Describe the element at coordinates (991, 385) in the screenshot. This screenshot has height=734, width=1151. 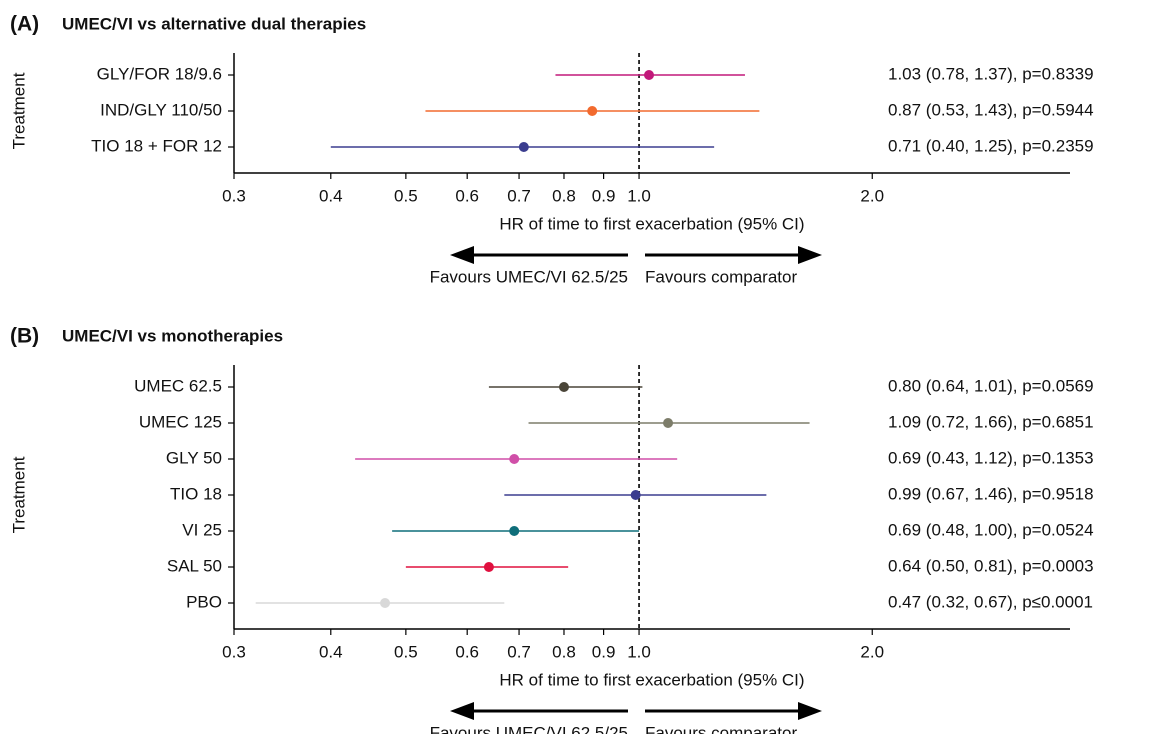
I see `estimate-label: 0.80 (0.64, 1.01), p=0.0569` at that location.